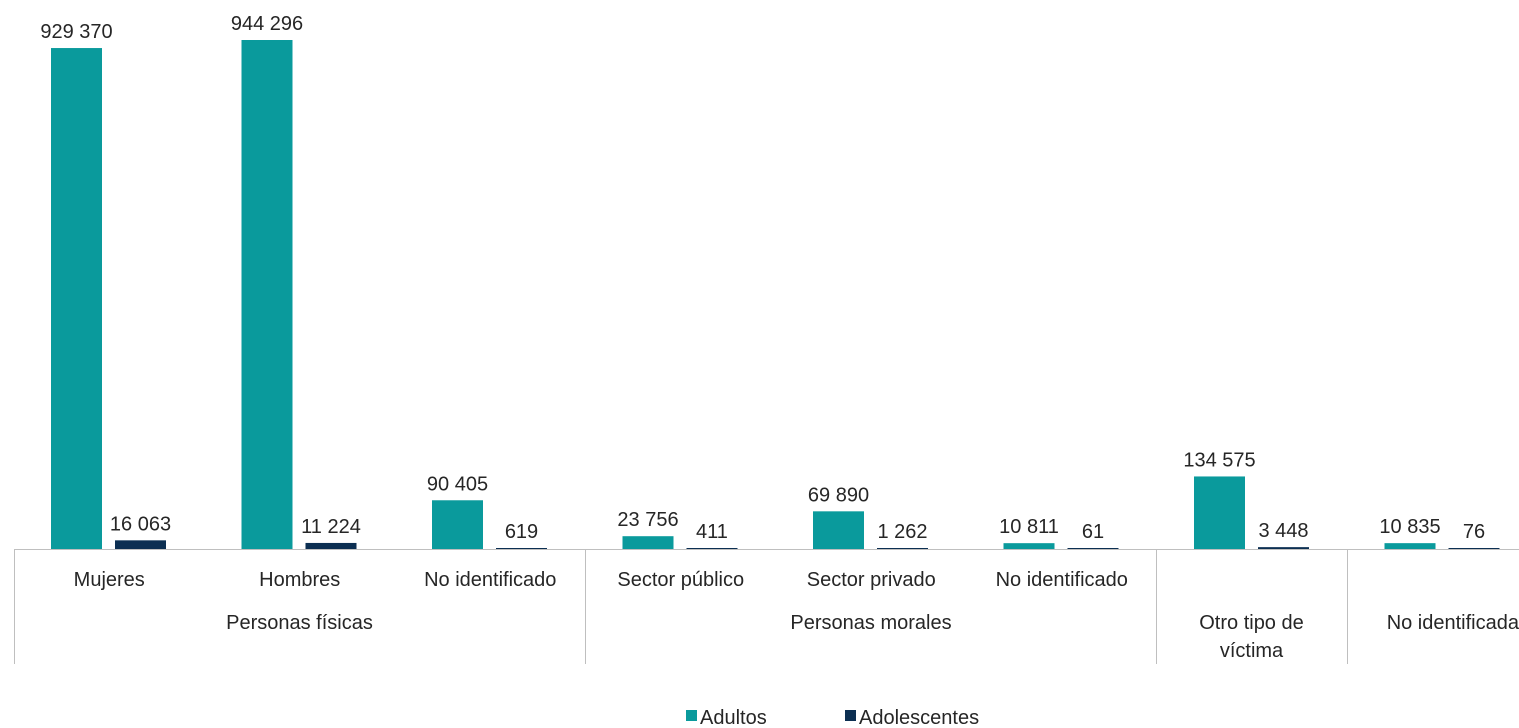 This screenshot has width=1519, height=728. What do you see at coordinates (267, 24) in the screenshot?
I see `data-label-adultos-1: 944 296` at bounding box center [267, 24].